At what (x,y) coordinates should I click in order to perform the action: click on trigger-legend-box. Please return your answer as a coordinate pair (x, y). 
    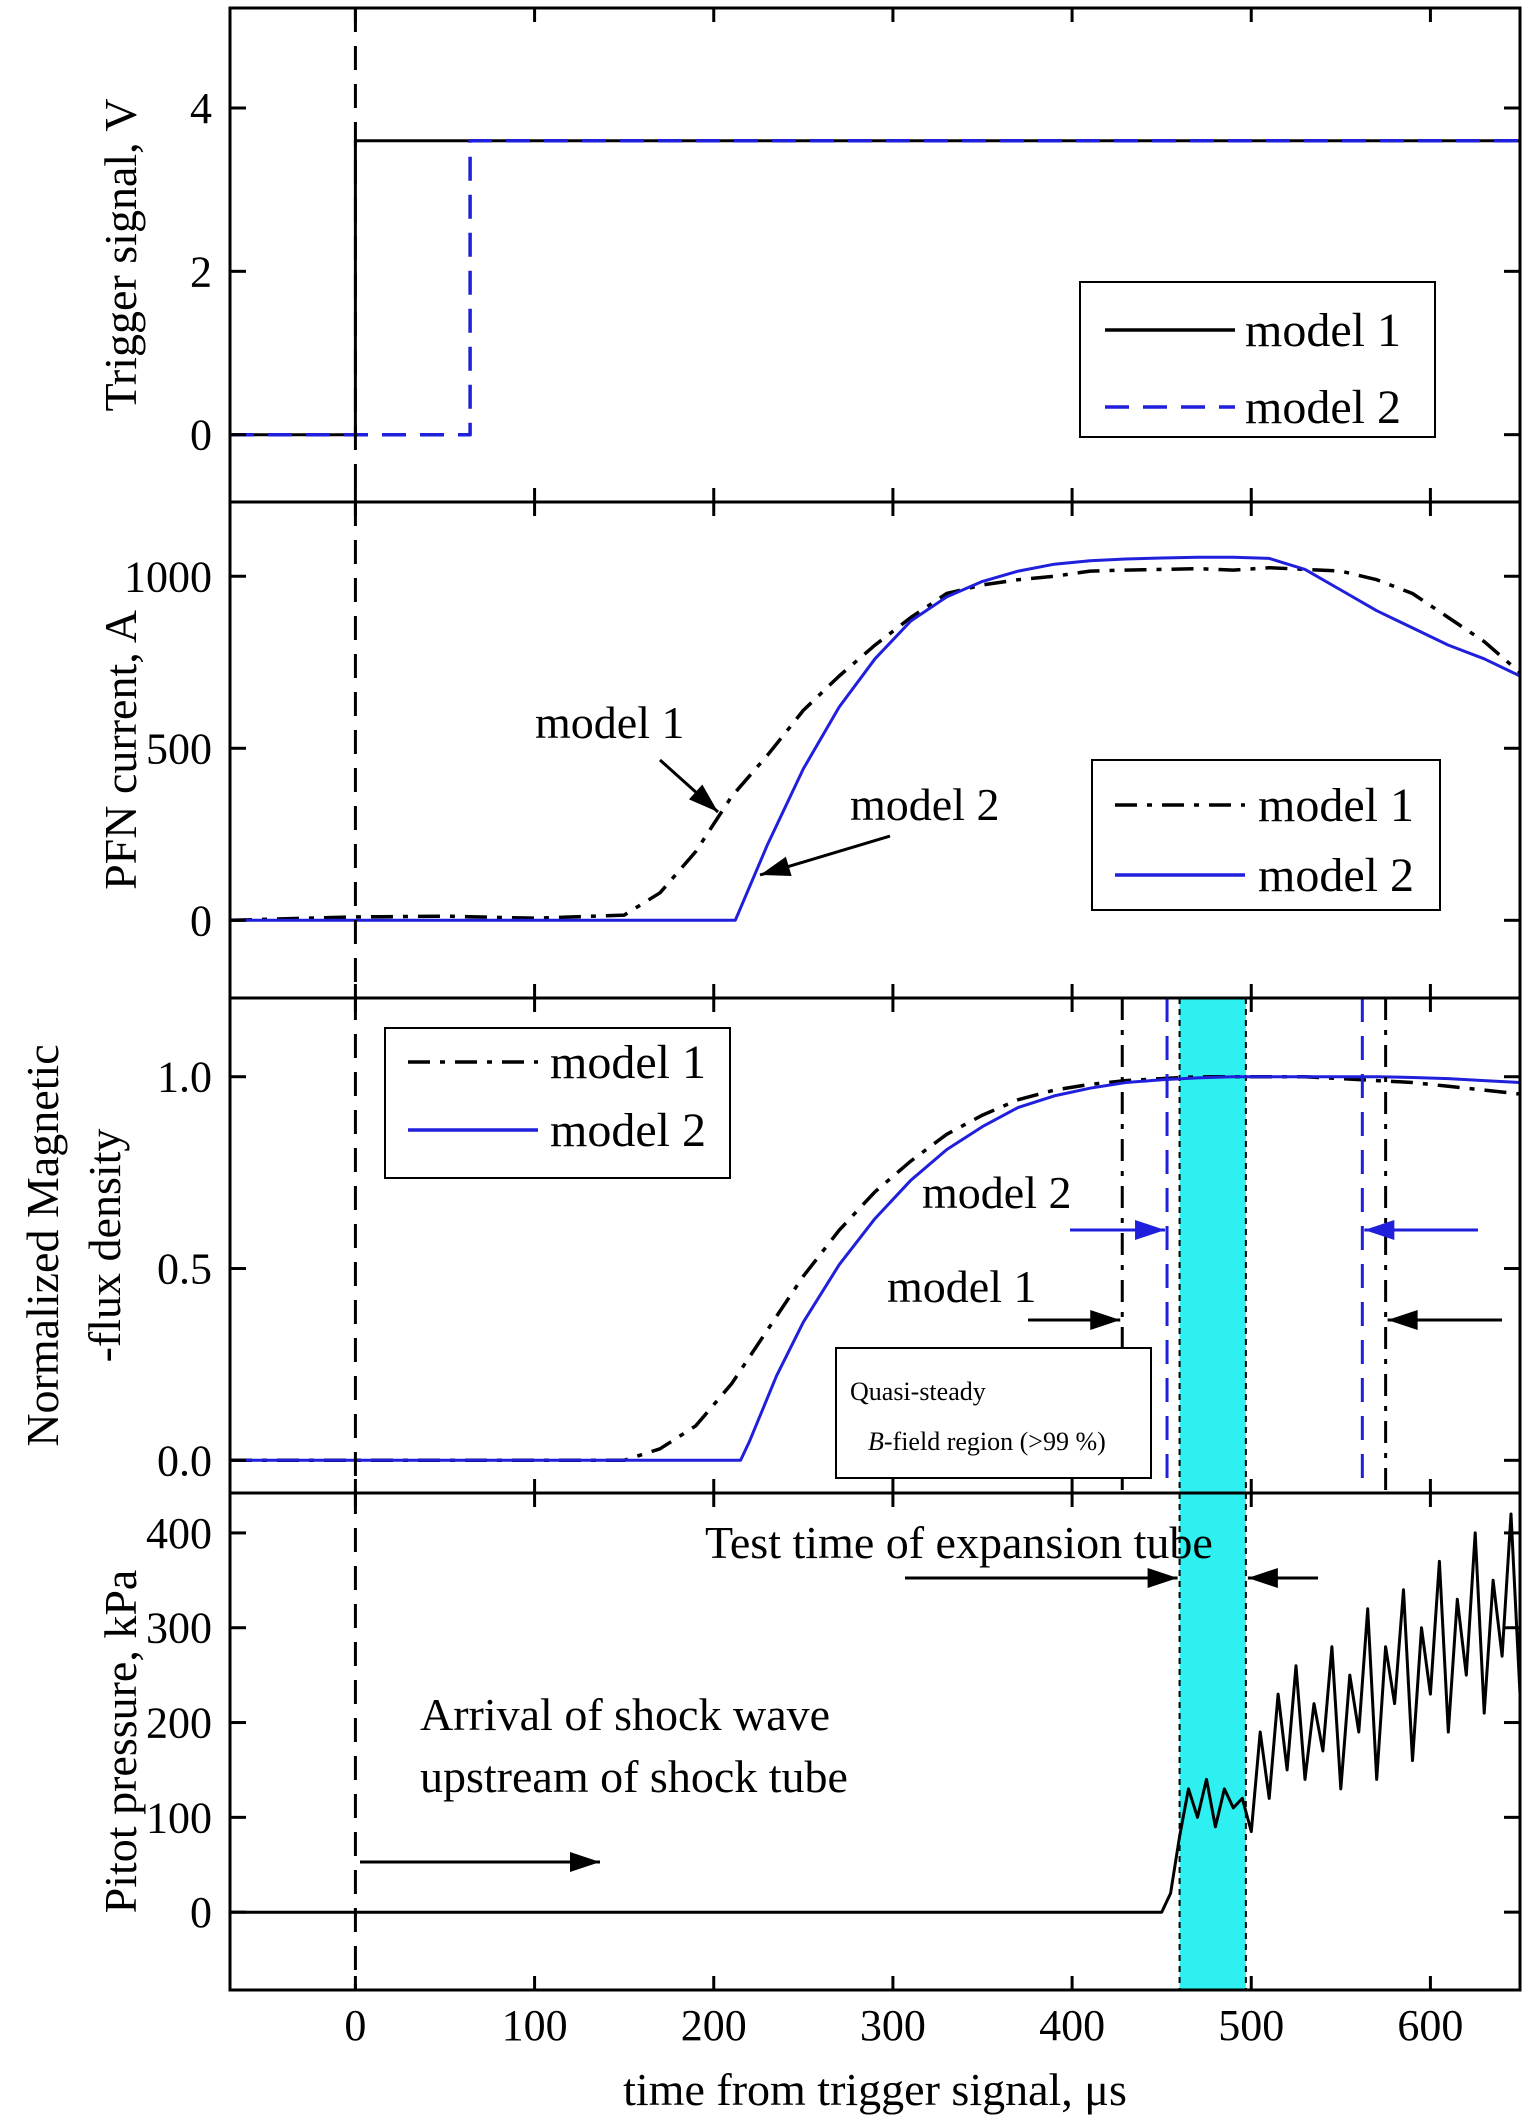
    Looking at the image, I should click on (1257, 359).